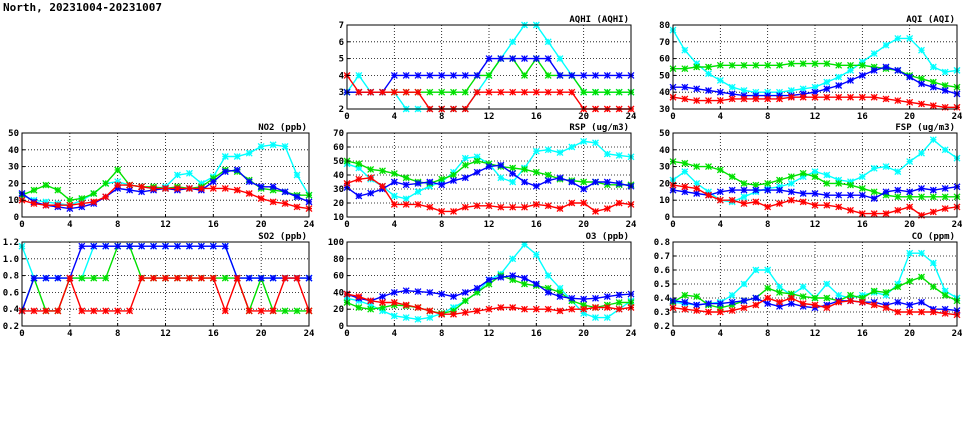 The height and width of the screenshot is (447, 975). Describe the element at coordinates (70, 225) in the screenshot. I see `x-tick-label: 4` at that location.